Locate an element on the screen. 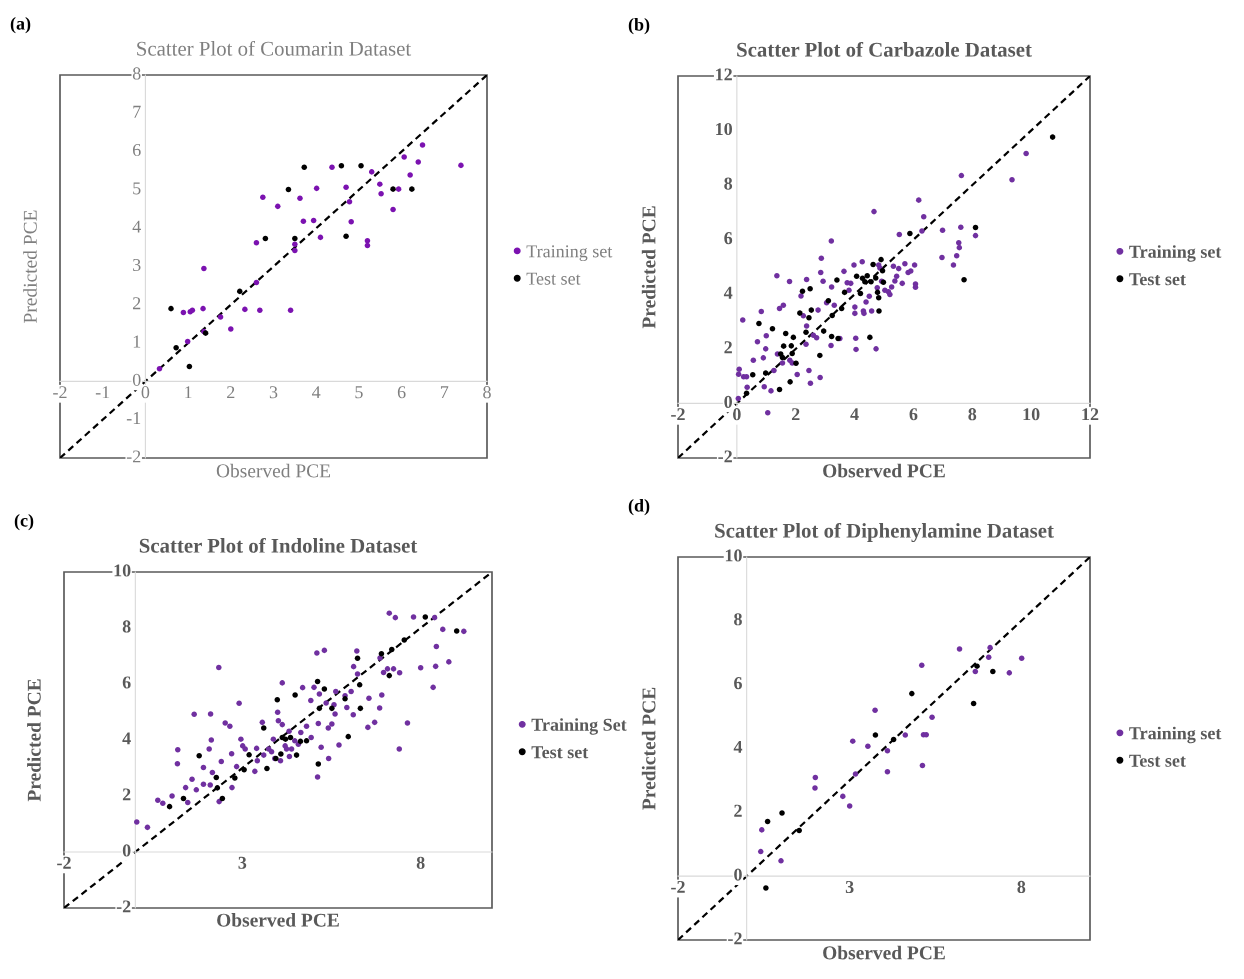 The height and width of the screenshot is (979, 1244). chart-title: Scatter Plot of Diphenylamine Dataset is located at coordinates (884, 532).